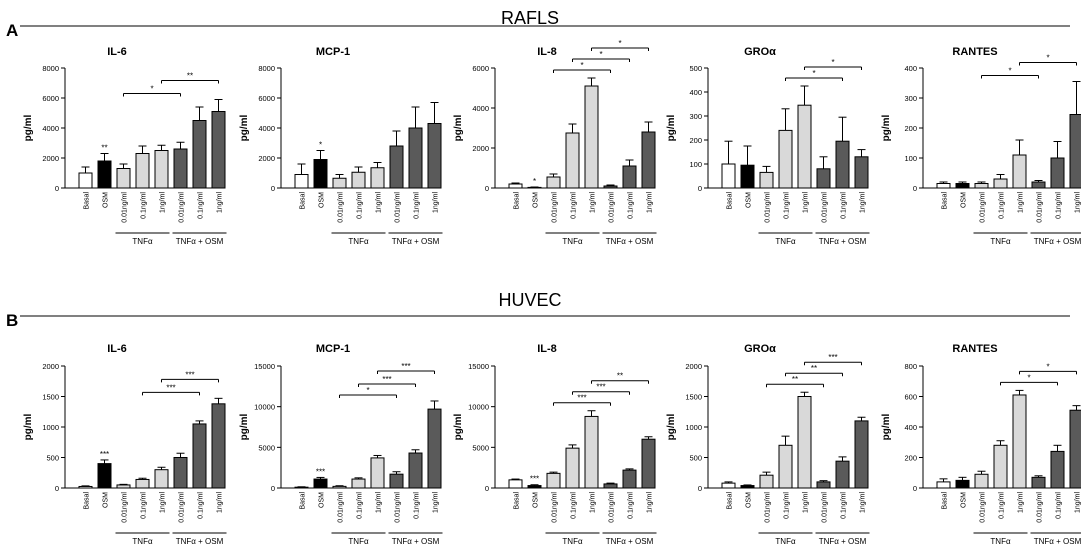 The width and height of the screenshot is (1081, 559). I want to click on x-tick-label: Basal, so click(517, 201).